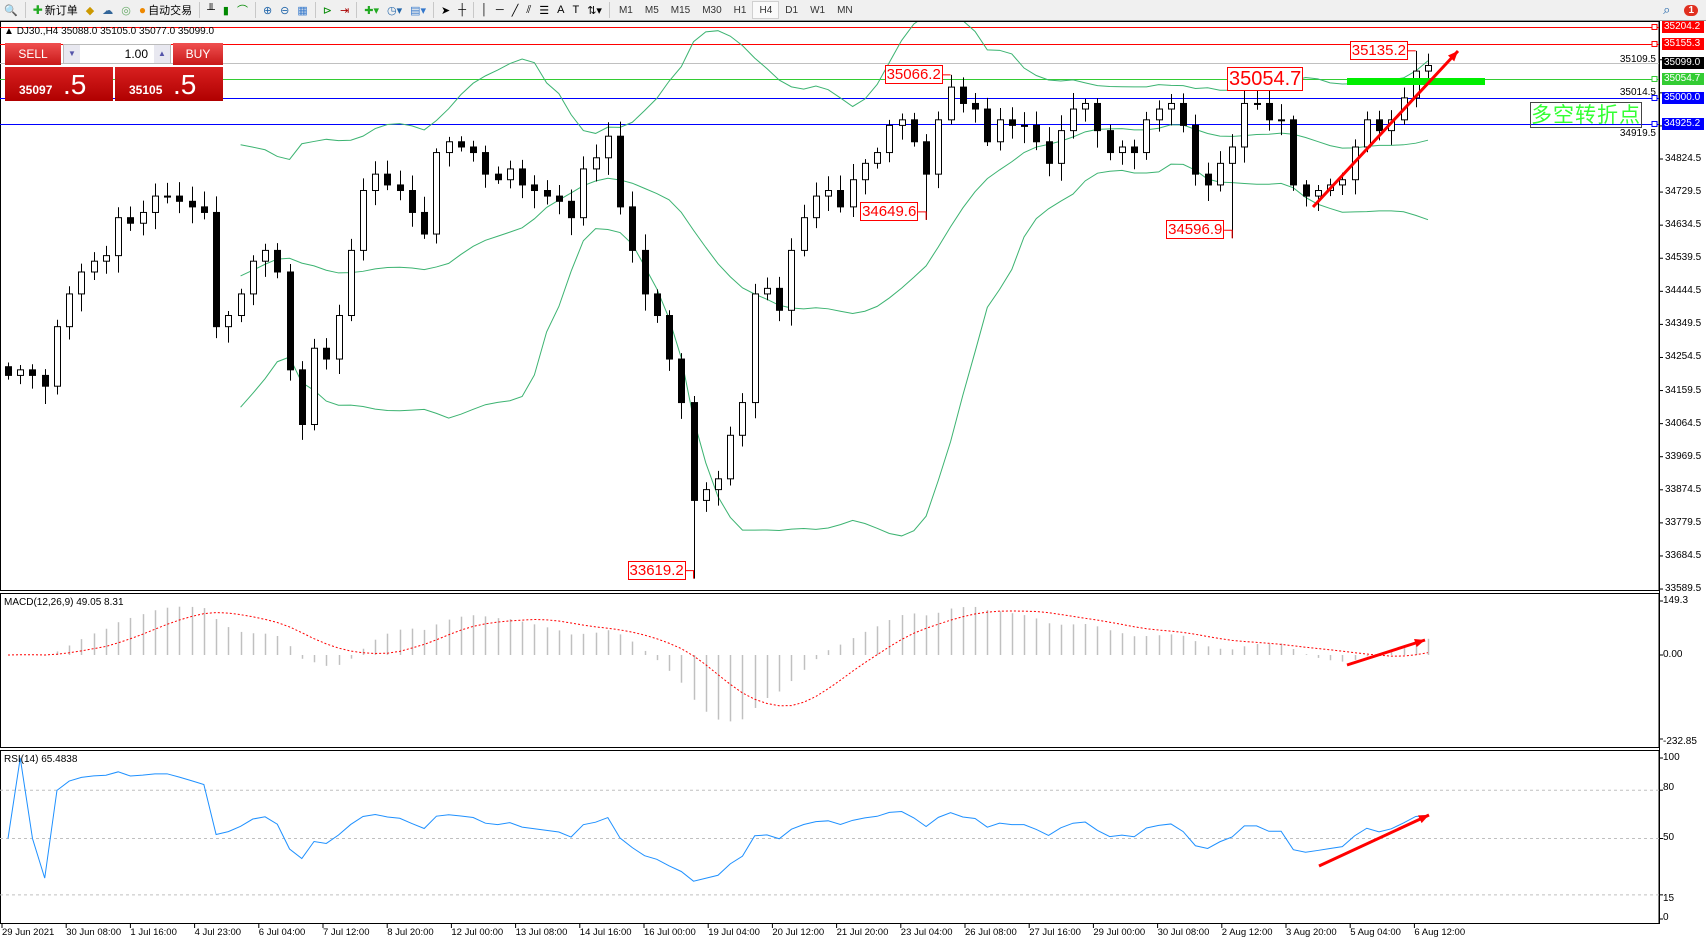 This screenshot has height=939, width=1706. I want to click on equidistant-channel-icon: ⫽, so click(529, 9).